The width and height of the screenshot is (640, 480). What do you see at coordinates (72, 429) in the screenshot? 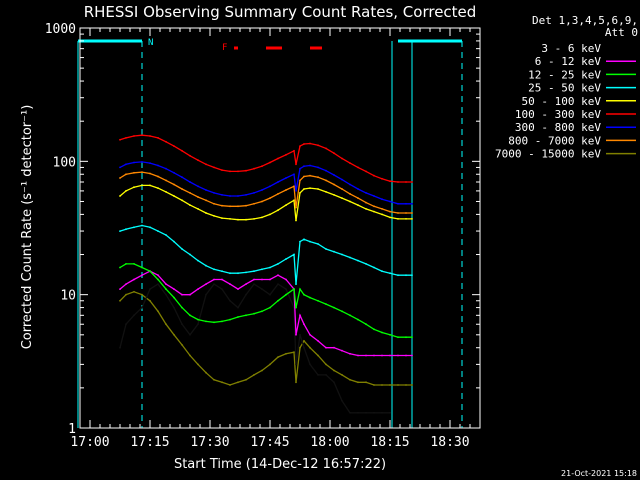
I see `y-tick-label: 1` at bounding box center [72, 429].